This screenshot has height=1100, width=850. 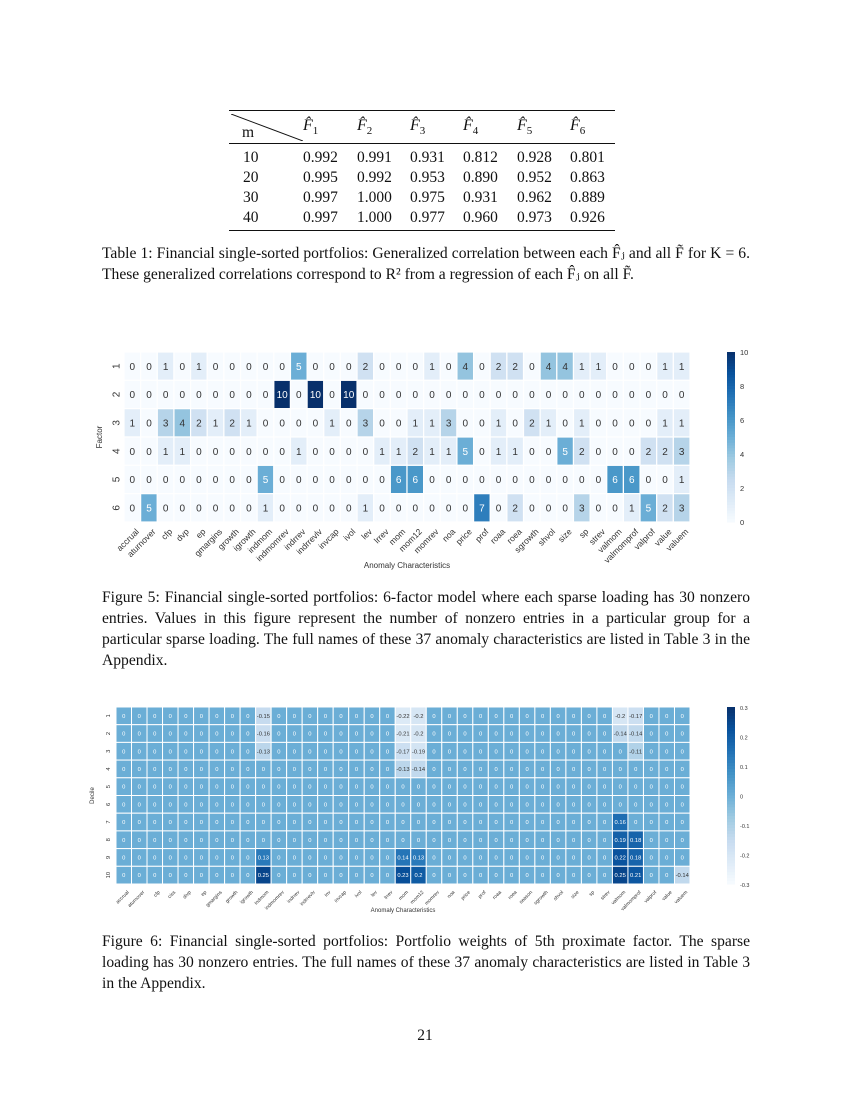 What do you see at coordinates (427, 217) in the screenshot?
I see `table-cell: 0.977` at bounding box center [427, 217].